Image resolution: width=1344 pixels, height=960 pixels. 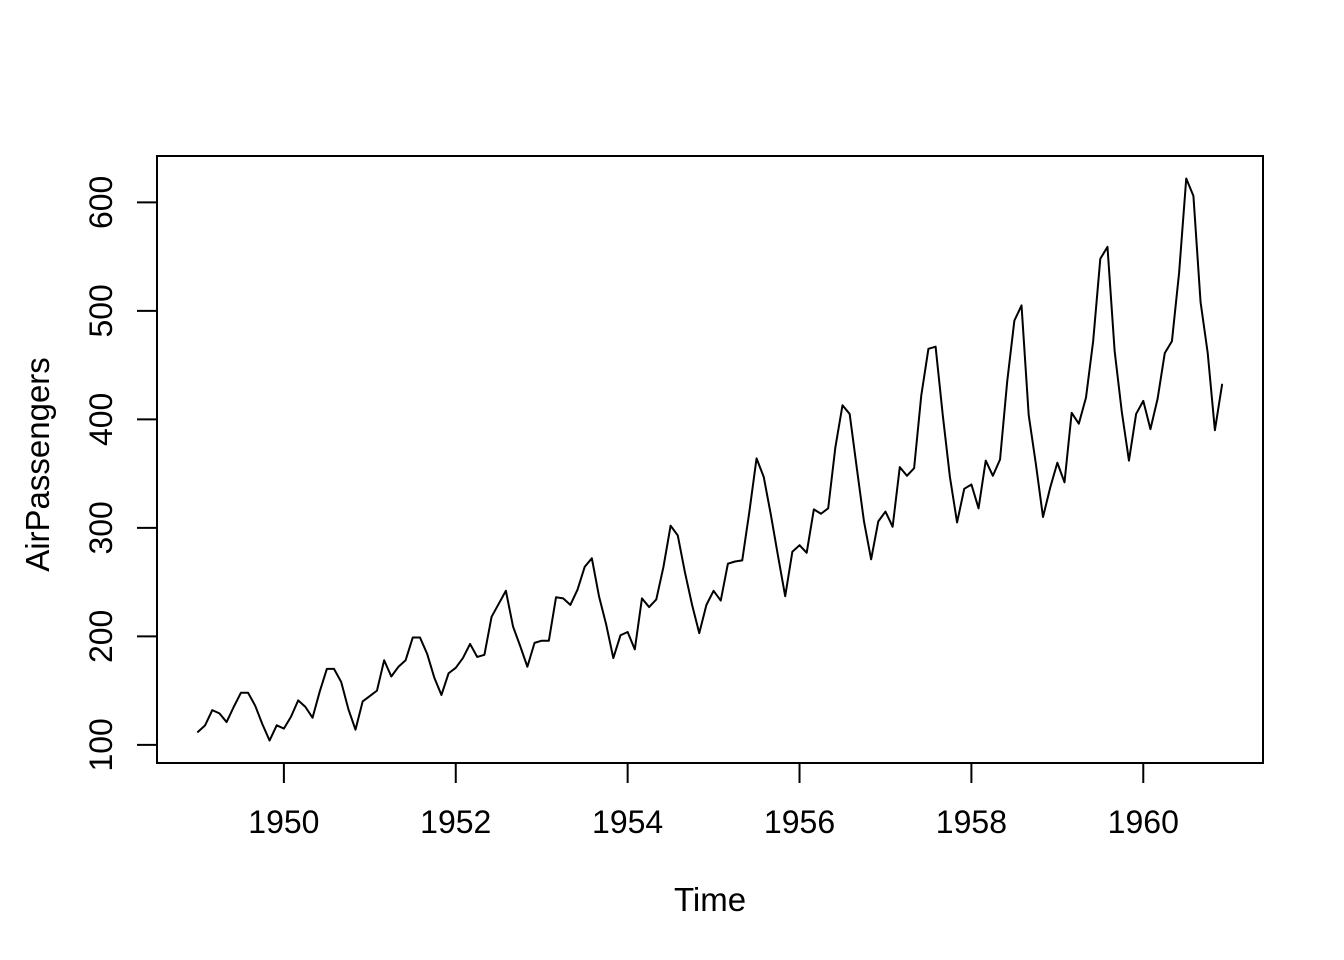 What do you see at coordinates (455, 822) in the screenshot?
I see `x-tick-label: 1952` at bounding box center [455, 822].